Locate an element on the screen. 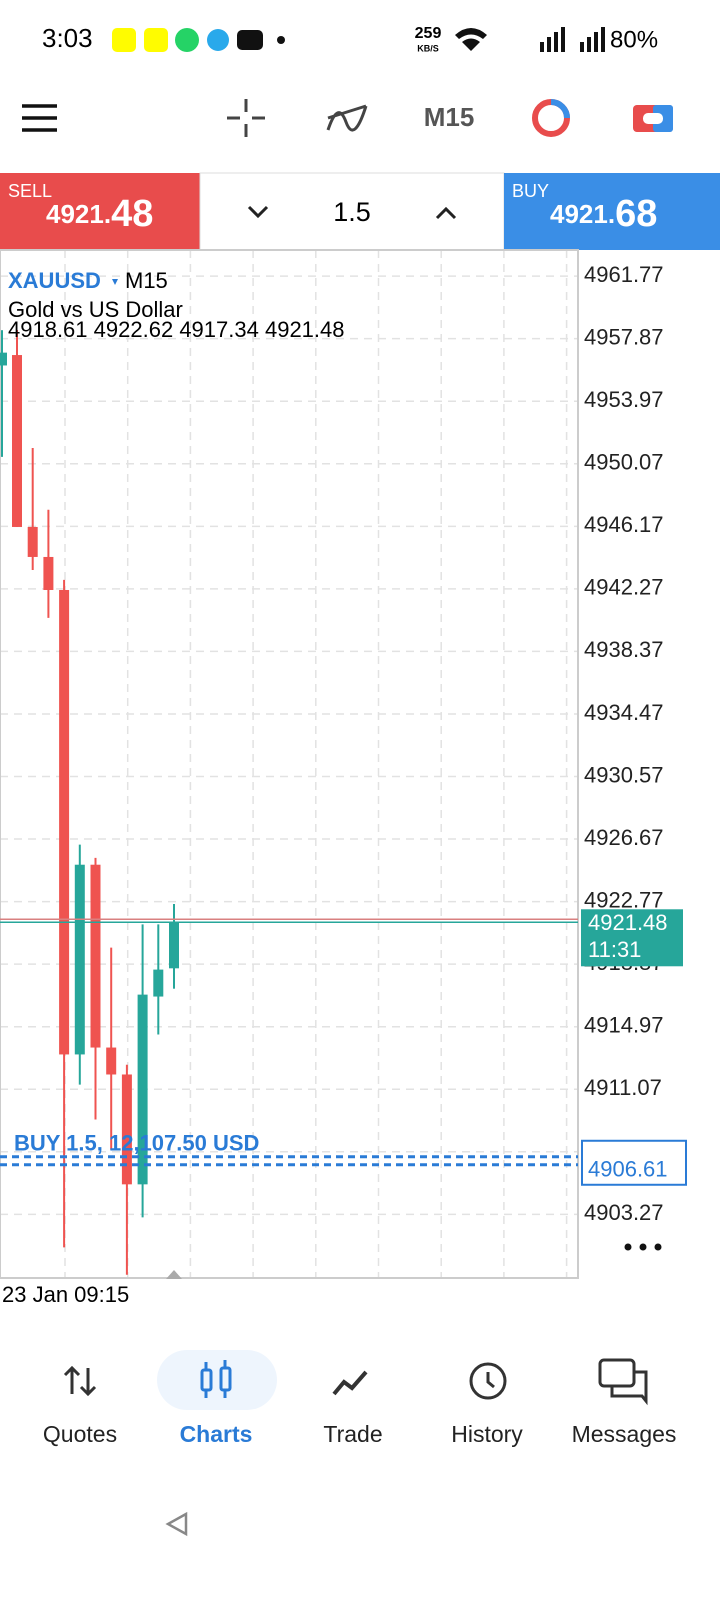  y-tick-label: 4903.27 is located at coordinates (624, 1212).